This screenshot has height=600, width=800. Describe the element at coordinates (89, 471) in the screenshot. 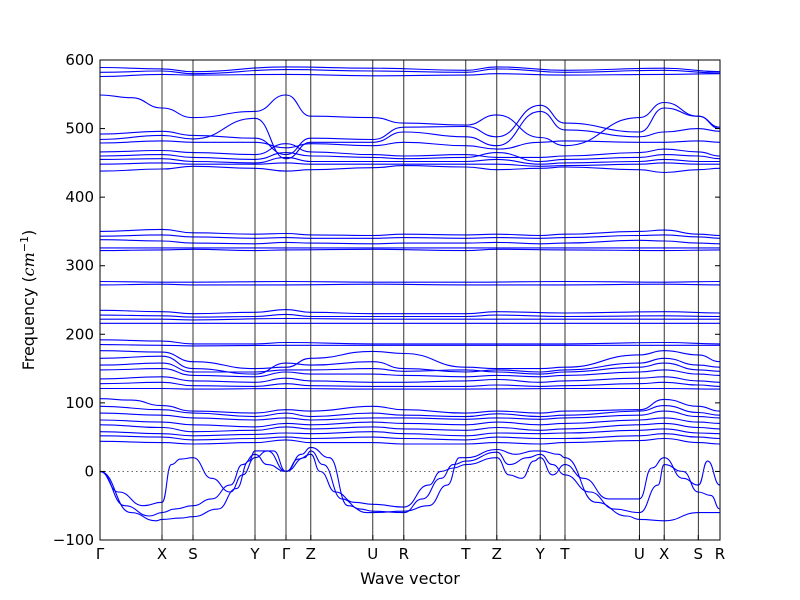

I see `y-tick-label: 0` at that location.